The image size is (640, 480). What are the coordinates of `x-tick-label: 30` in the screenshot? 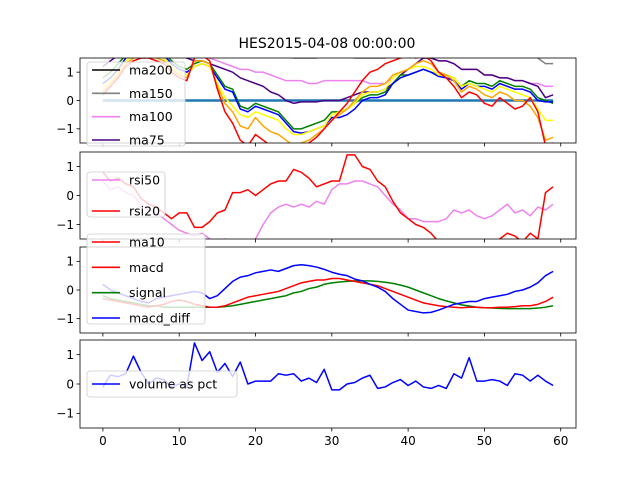 It's located at (331, 441).